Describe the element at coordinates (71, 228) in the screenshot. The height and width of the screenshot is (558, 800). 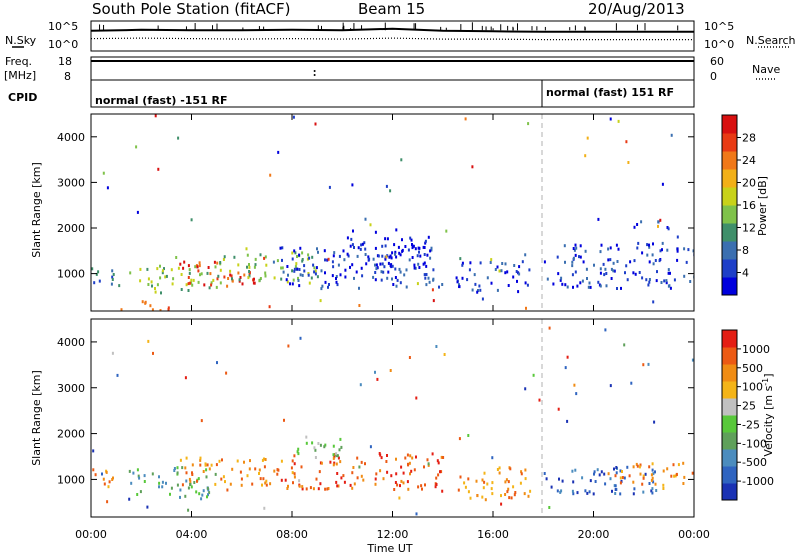
I see `power-ytick-label: 2000` at that location.